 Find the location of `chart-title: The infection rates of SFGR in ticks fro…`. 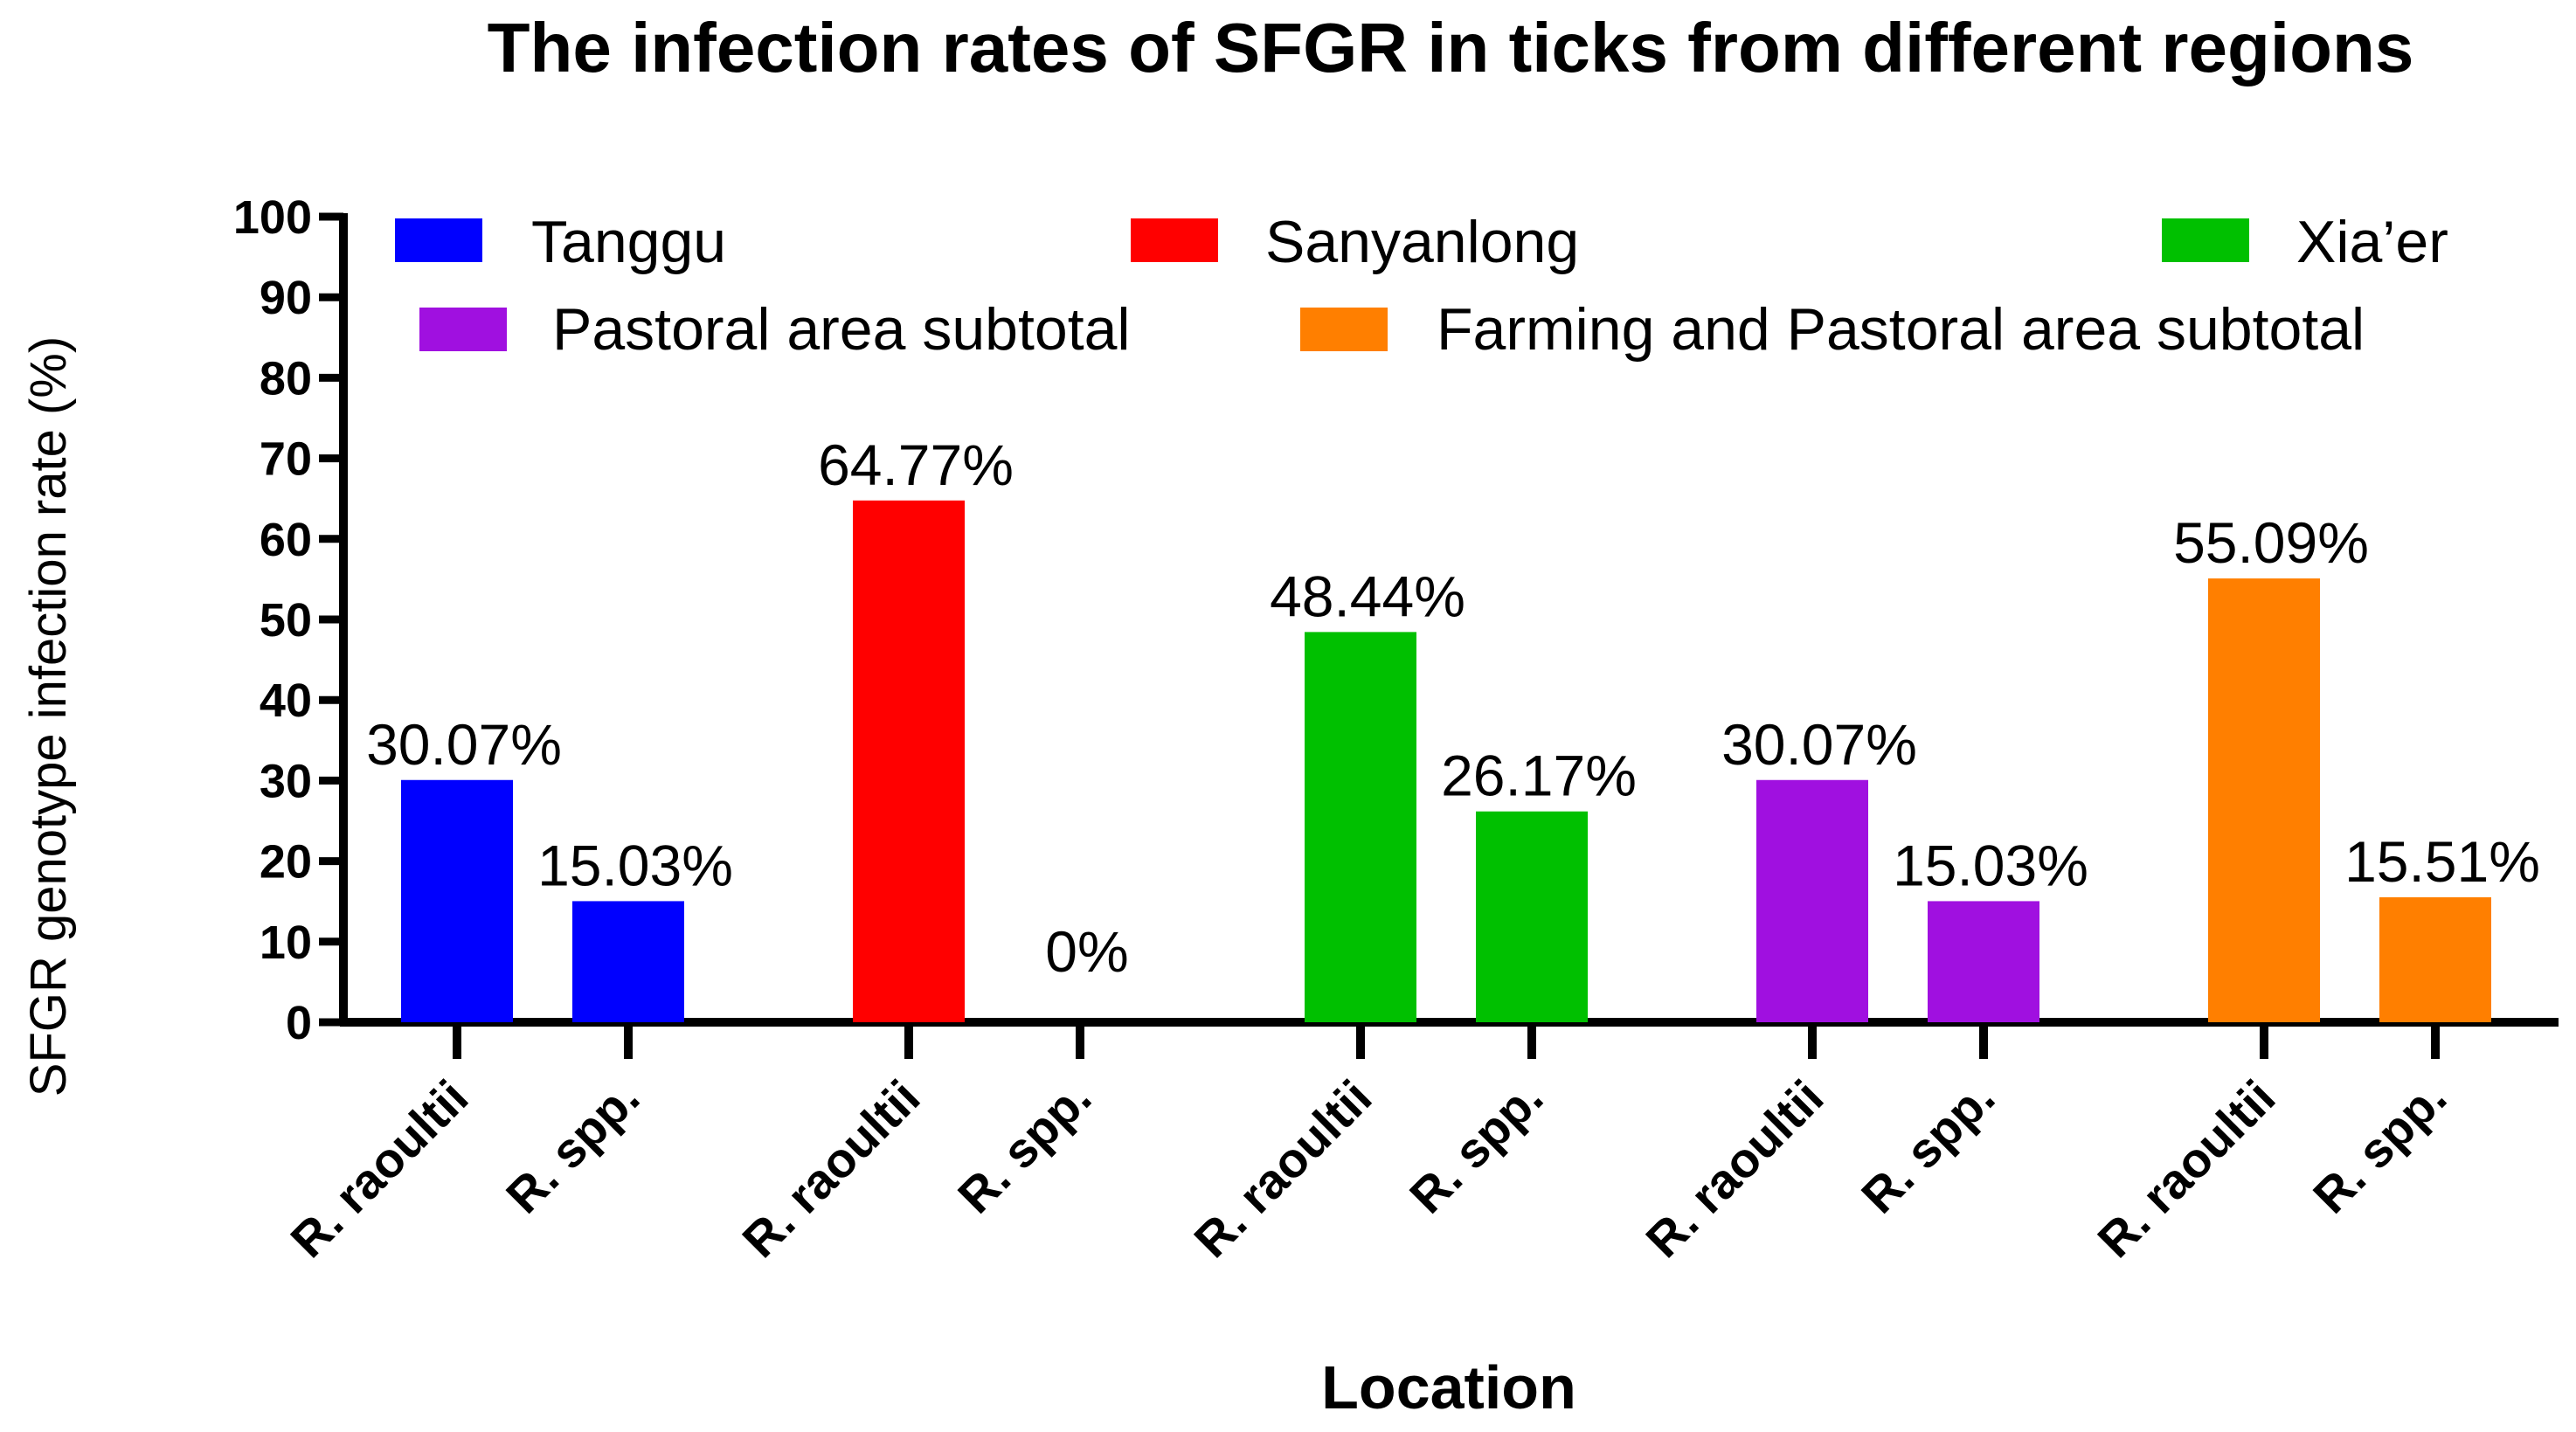

chart-title: The infection rates of SFGR in ticks fro… is located at coordinates (1451, 47).